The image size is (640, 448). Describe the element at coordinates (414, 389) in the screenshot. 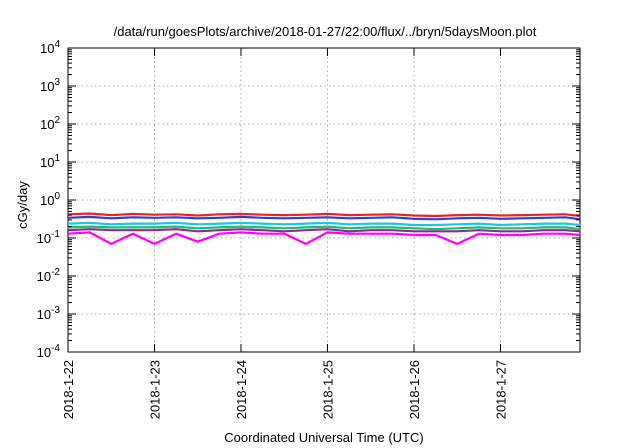

I see `x-tick-label: 2018-1-26` at that location.